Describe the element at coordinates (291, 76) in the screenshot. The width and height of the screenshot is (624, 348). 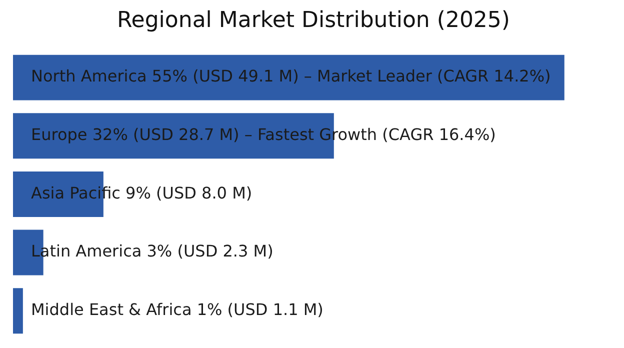
I see `y-tick-label: North America 55% (USD 49.1 M) – Market Leader (CAGR 14.2%)` at that location.